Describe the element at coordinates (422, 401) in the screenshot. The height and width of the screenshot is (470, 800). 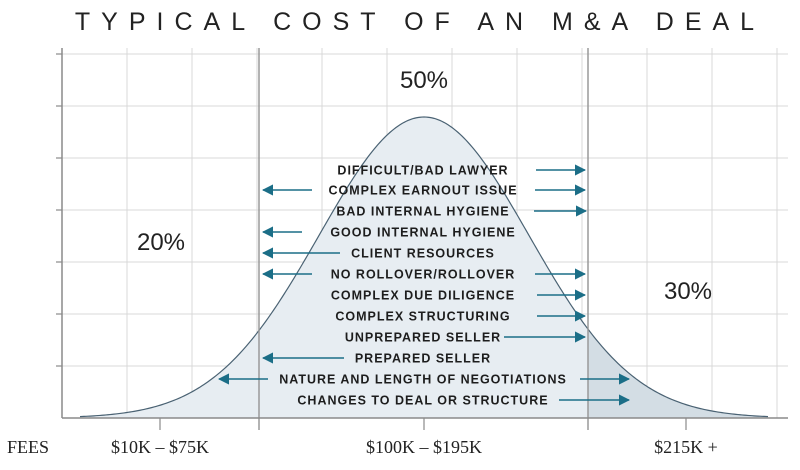
I see `factor-label: CHANGES TO DEAL OR STRUCTURE` at that location.